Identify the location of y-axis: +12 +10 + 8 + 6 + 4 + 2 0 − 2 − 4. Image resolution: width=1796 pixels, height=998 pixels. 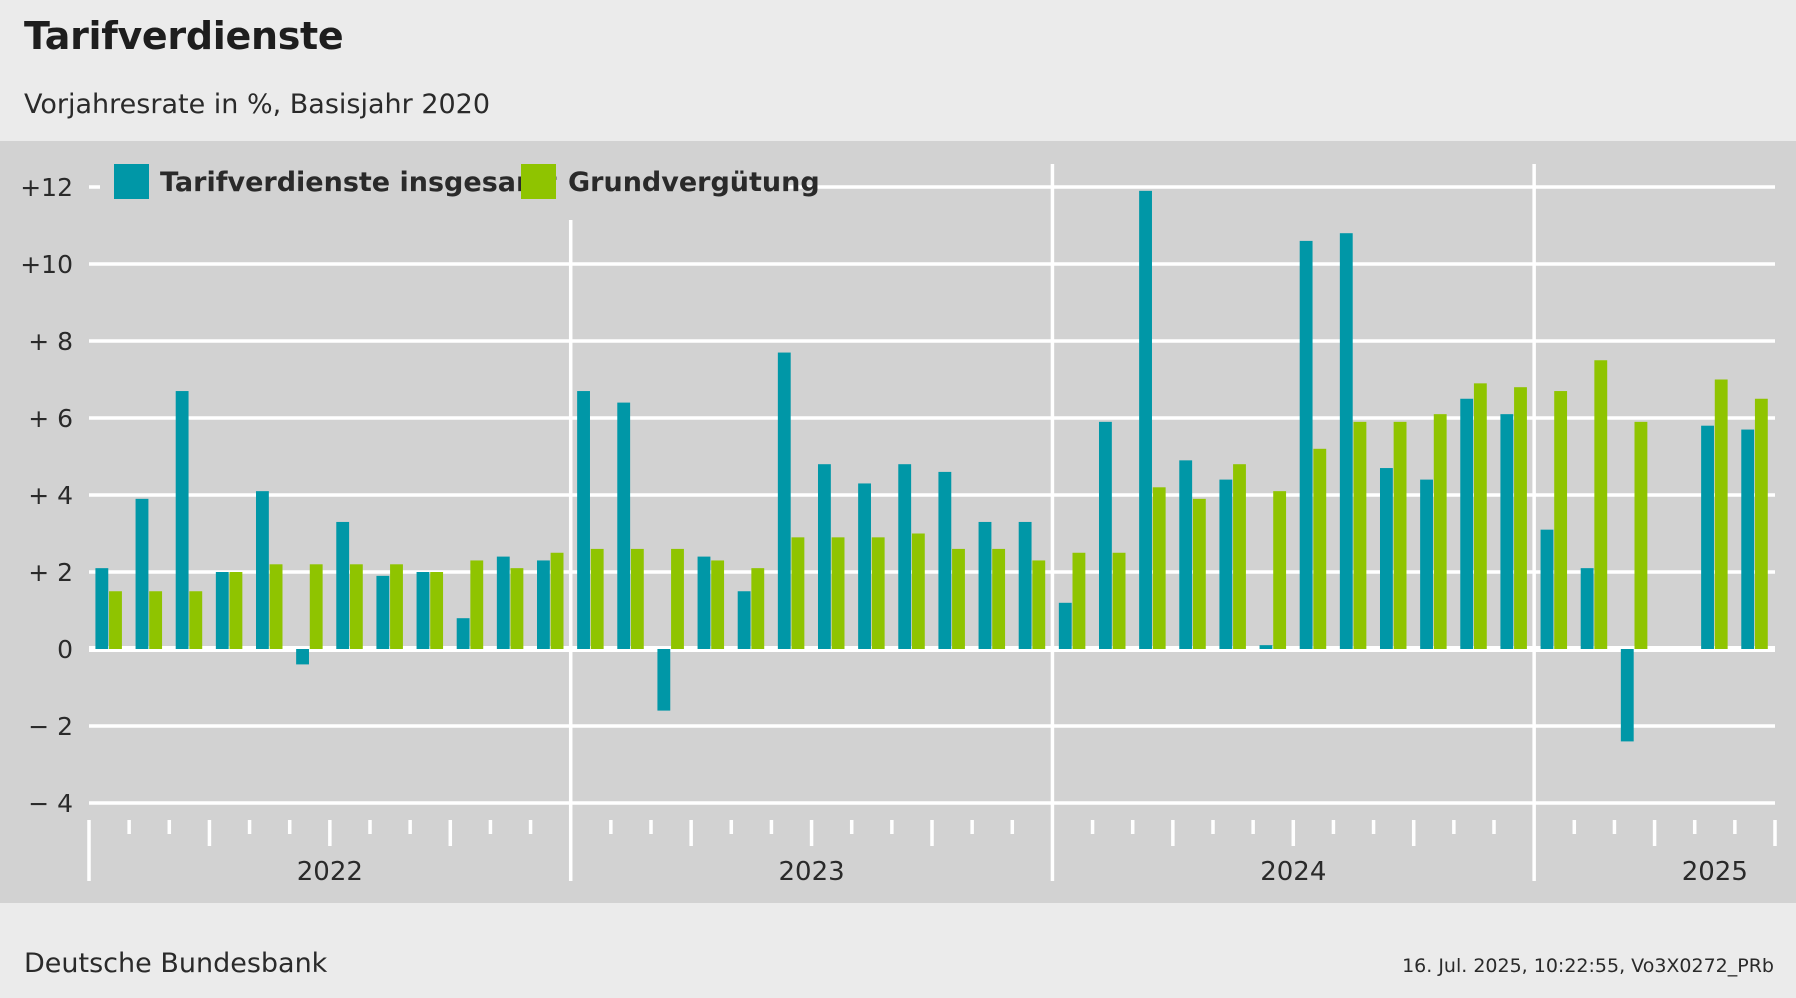
(46, 495).